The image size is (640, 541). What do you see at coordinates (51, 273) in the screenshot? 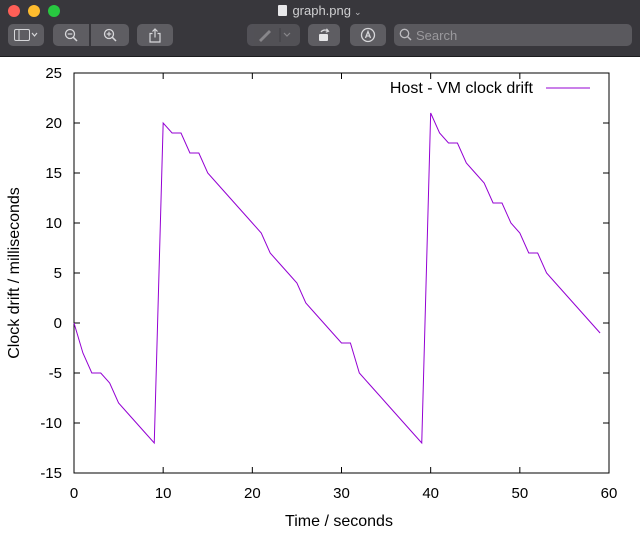
I see `y-tick-labels: -15 -10 -5 0 5 10 15 20 25` at bounding box center [51, 273].